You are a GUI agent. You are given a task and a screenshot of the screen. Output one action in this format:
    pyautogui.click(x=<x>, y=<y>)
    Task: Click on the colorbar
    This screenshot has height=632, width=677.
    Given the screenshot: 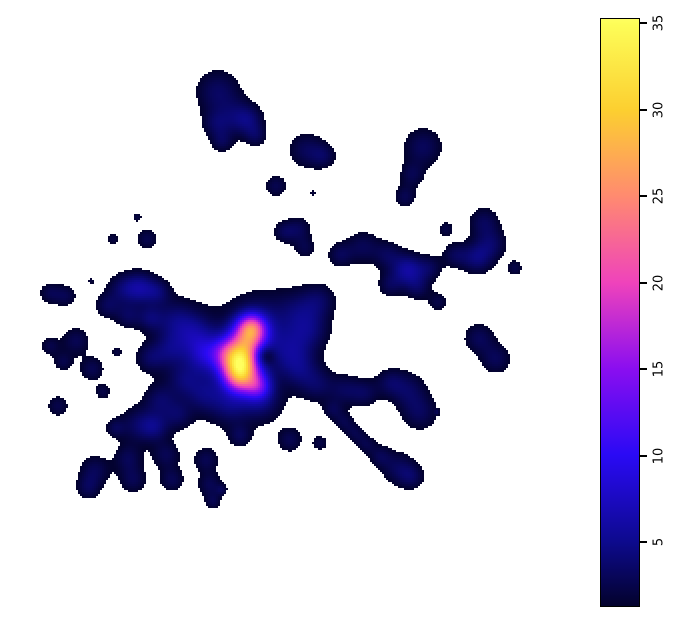 What is the action you would take?
    pyautogui.click(x=620, y=312)
    